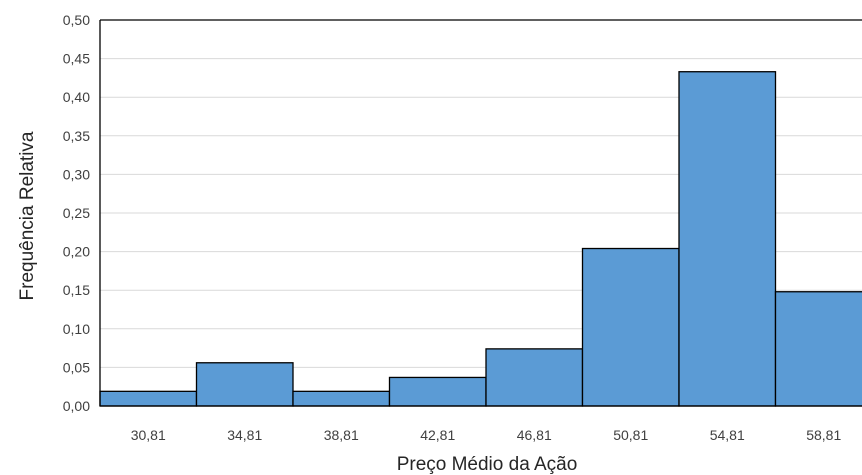 The image size is (862, 475). Describe the element at coordinates (727, 435) in the screenshot. I see `x-tick-label: 54,81` at that location.